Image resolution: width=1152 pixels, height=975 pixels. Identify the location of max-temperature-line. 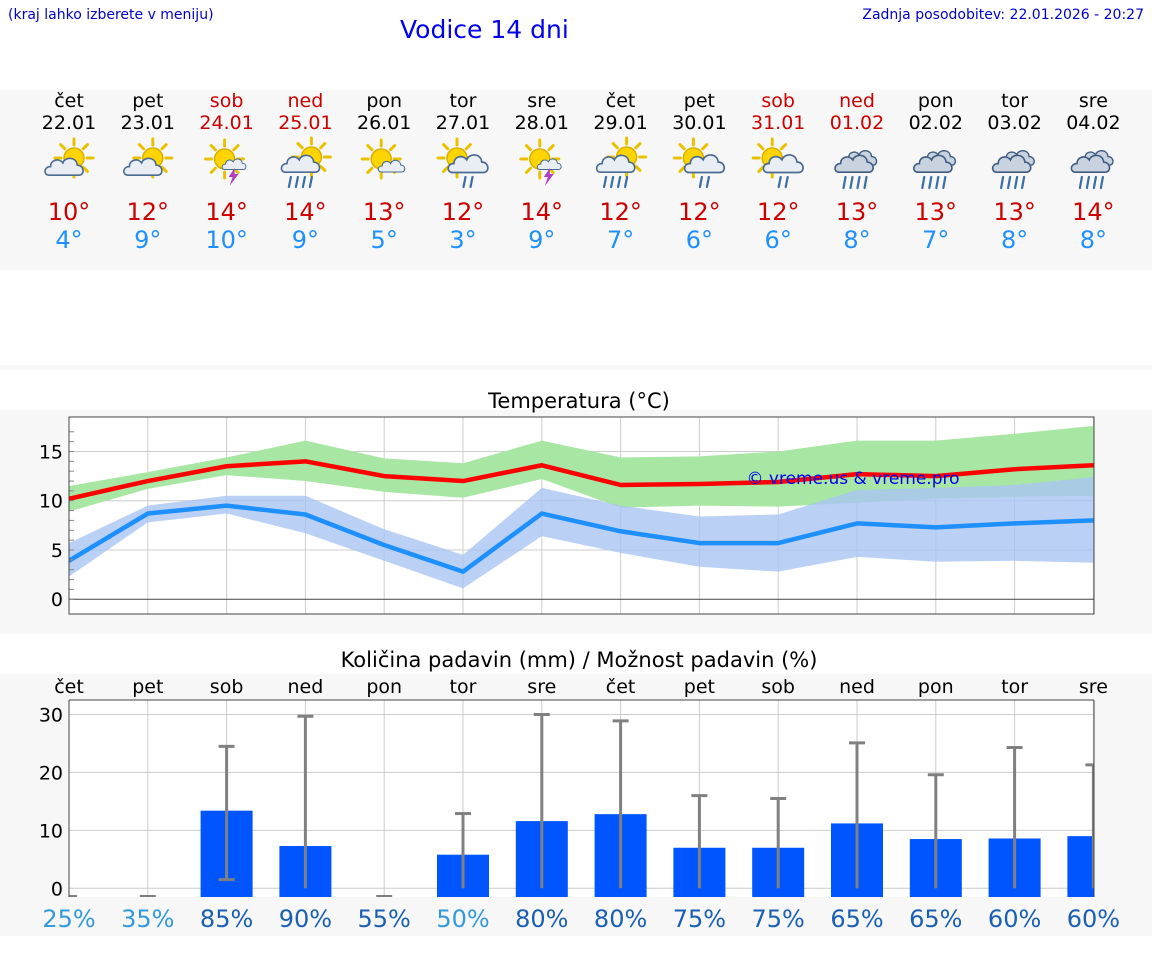
(581, 480).